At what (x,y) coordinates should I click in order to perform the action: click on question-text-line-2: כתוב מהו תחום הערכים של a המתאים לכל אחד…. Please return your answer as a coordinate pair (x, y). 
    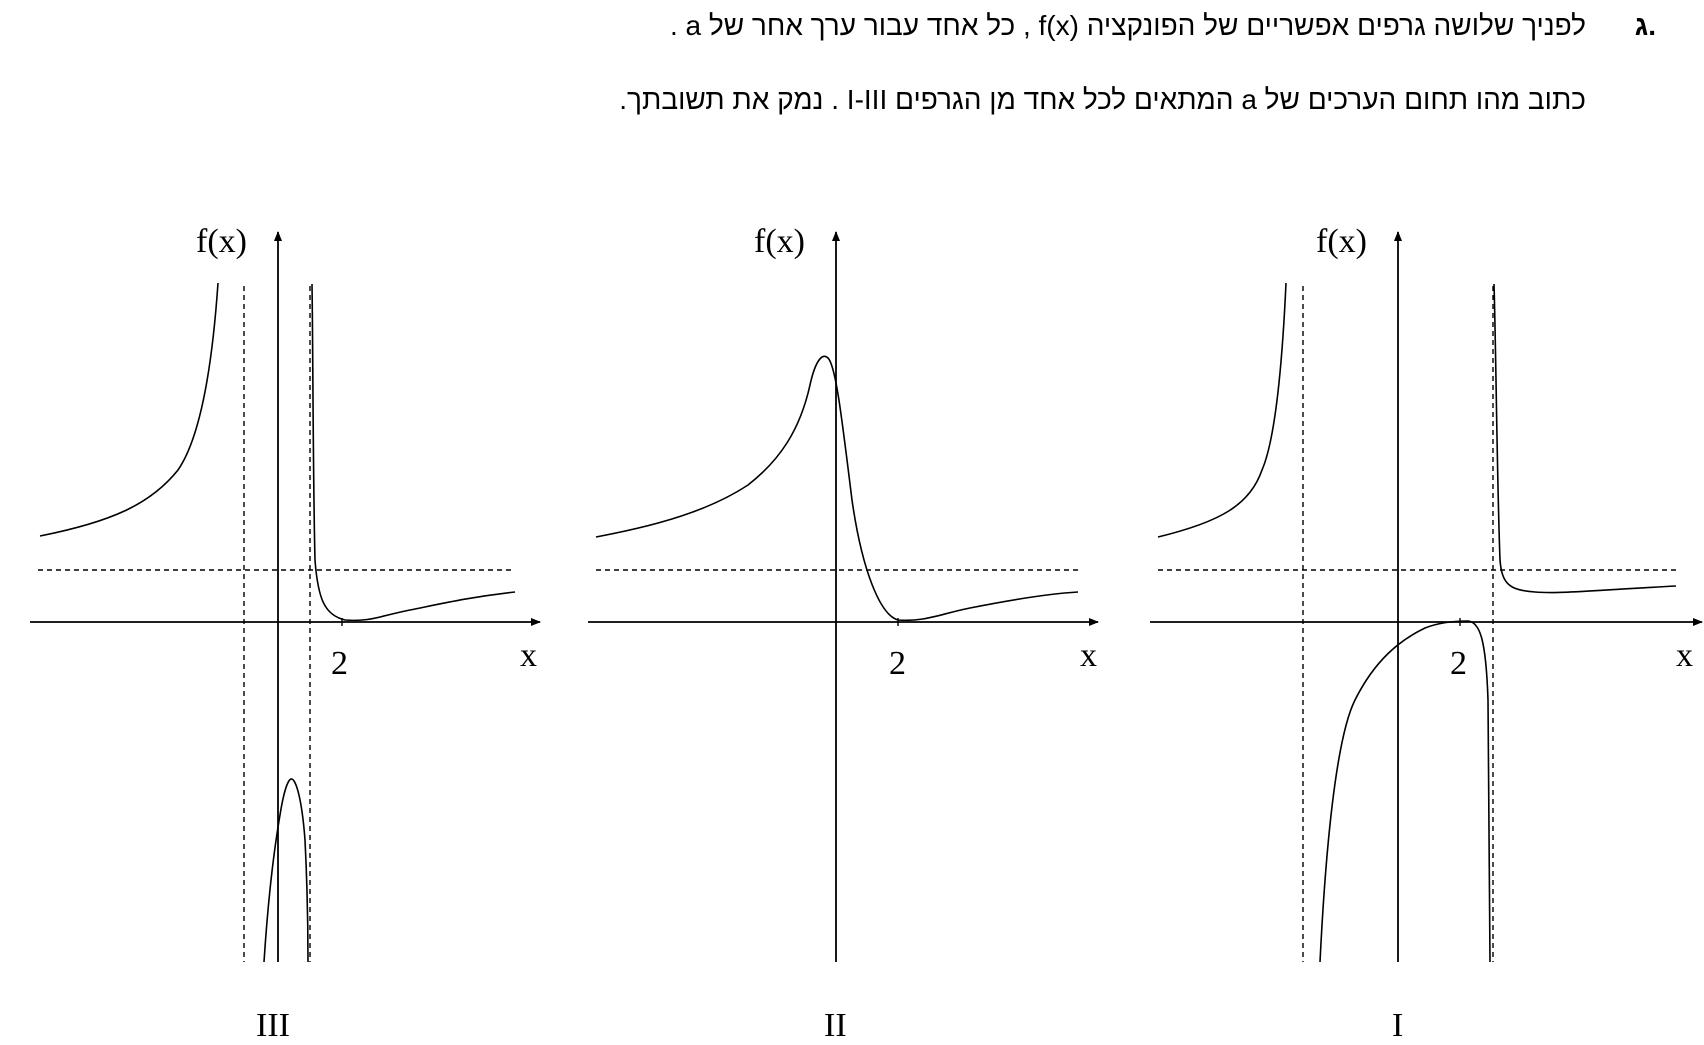
    Looking at the image, I should click on (1102, 99).